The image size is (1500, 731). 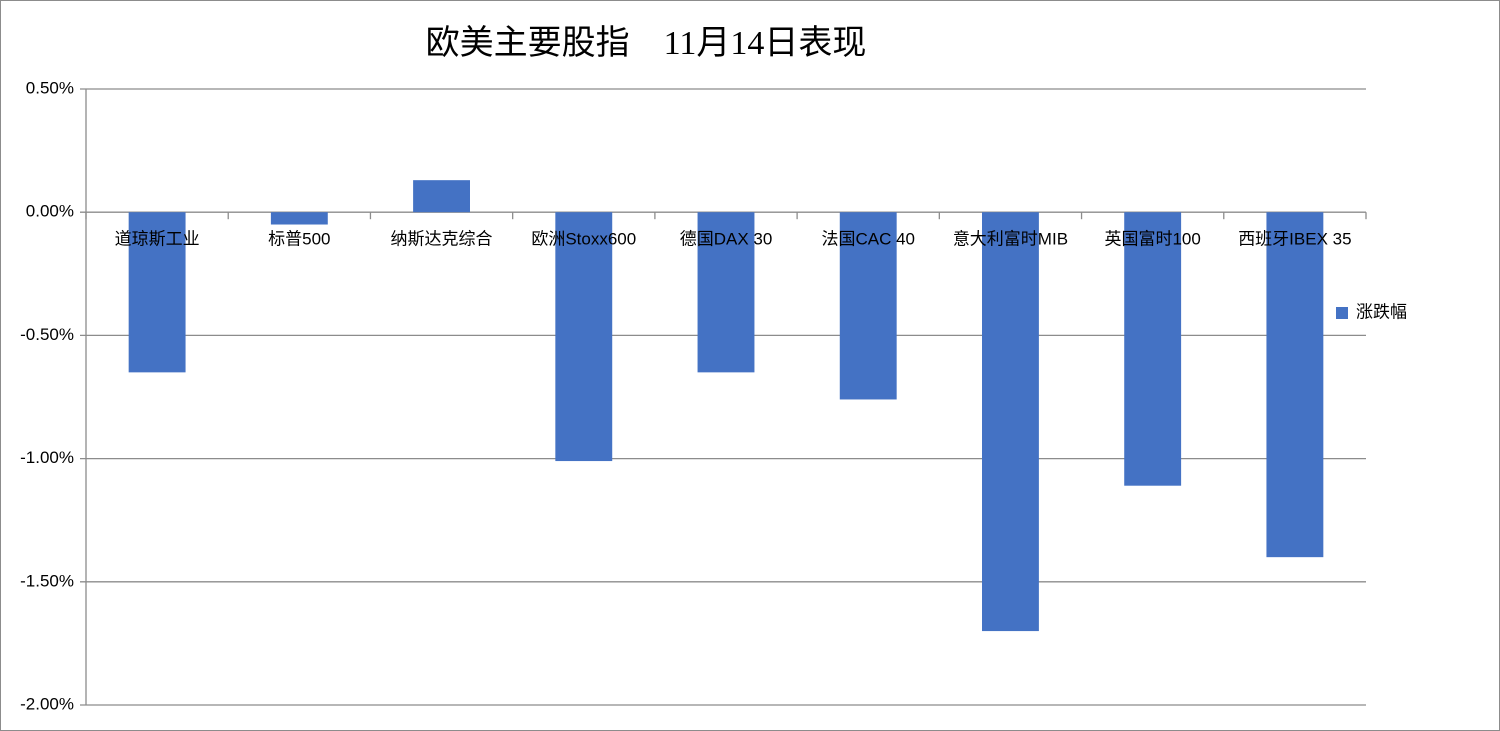 What do you see at coordinates (646, 43) in the screenshot?
I see `chart-title: 欧美主要股指 11月14日表现` at bounding box center [646, 43].